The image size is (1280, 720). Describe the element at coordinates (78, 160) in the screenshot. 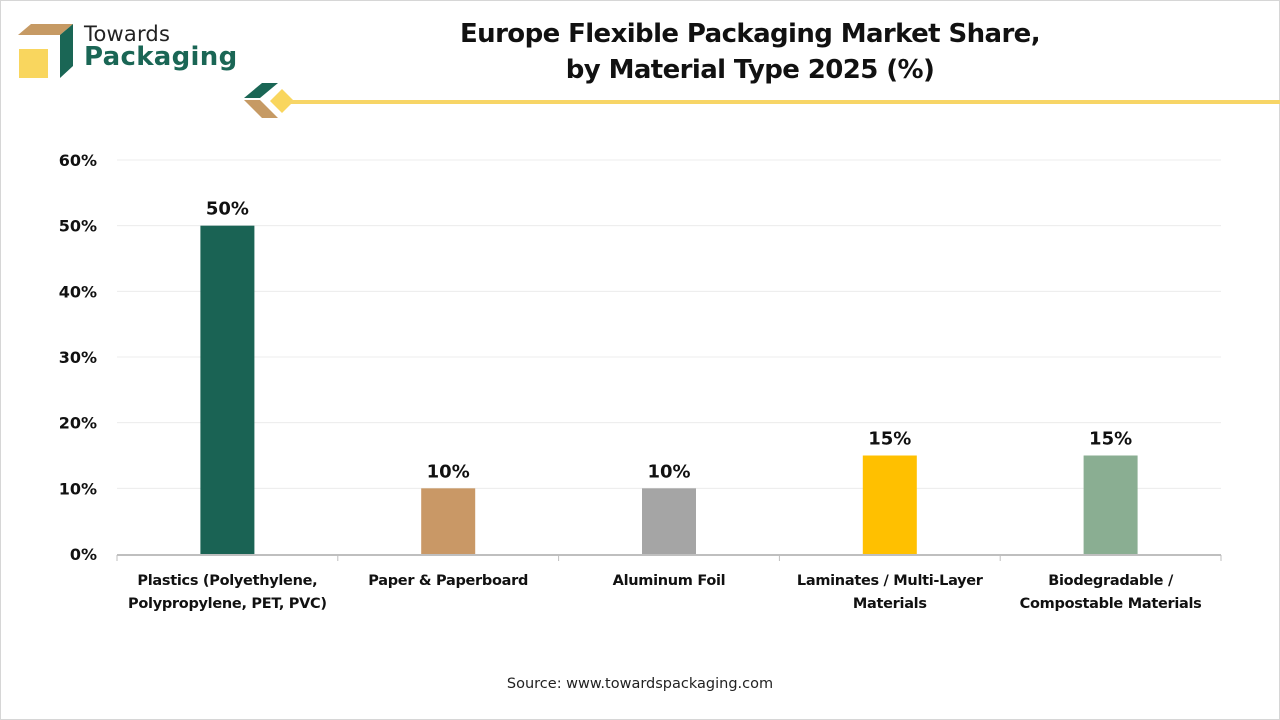

I see `y-tick-label: 60%` at that location.